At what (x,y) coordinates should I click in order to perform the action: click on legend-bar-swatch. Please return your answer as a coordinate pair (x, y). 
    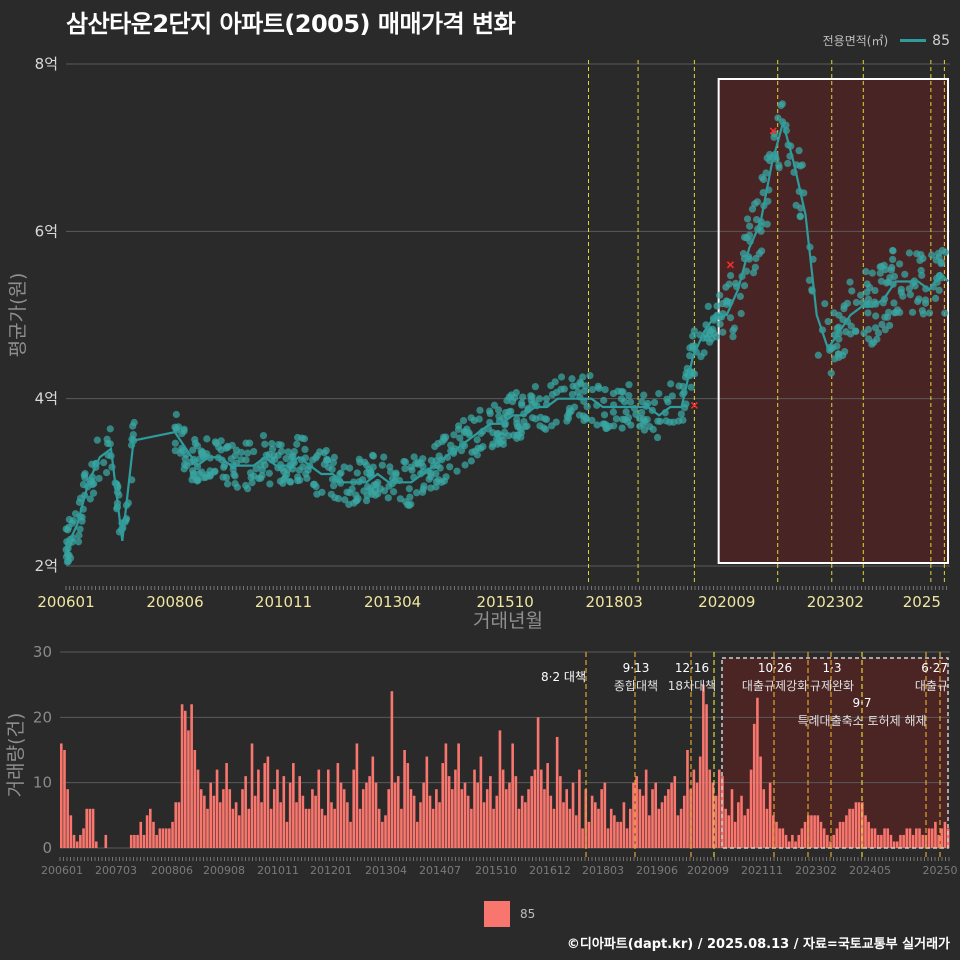
    Looking at the image, I should click on (497, 914).